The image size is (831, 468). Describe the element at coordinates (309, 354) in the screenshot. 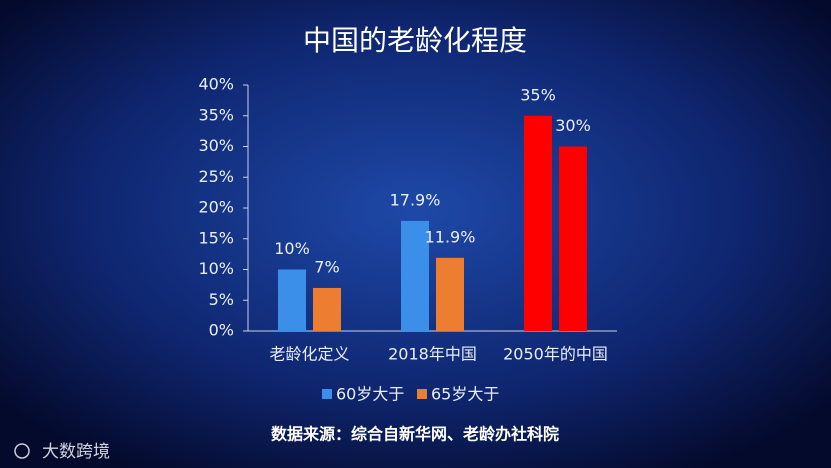

I see `x-tick-label: 老龄化定义` at that location.